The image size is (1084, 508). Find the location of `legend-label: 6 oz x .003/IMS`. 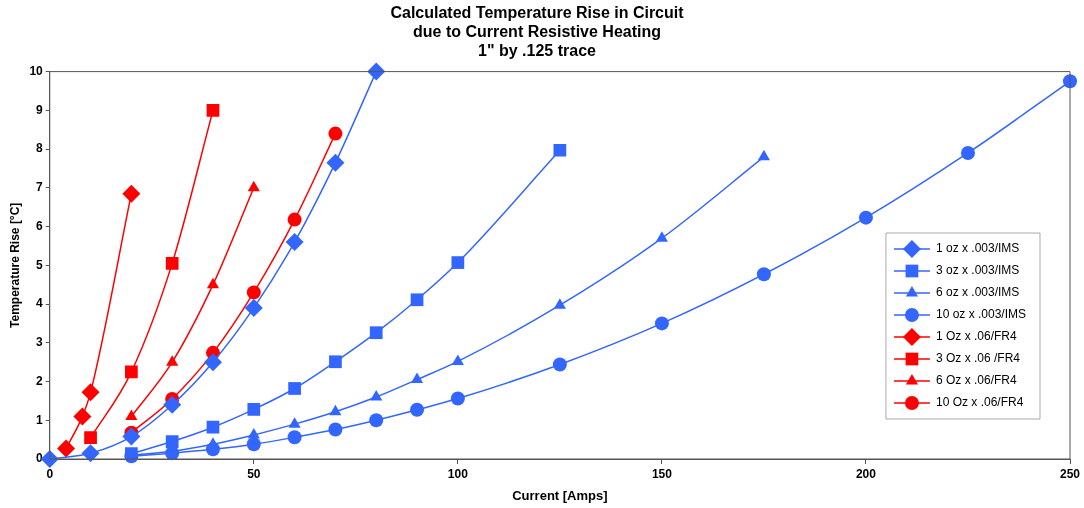

legend-label: 6 oz x .003/IMS is located at coordinates (977, 292).